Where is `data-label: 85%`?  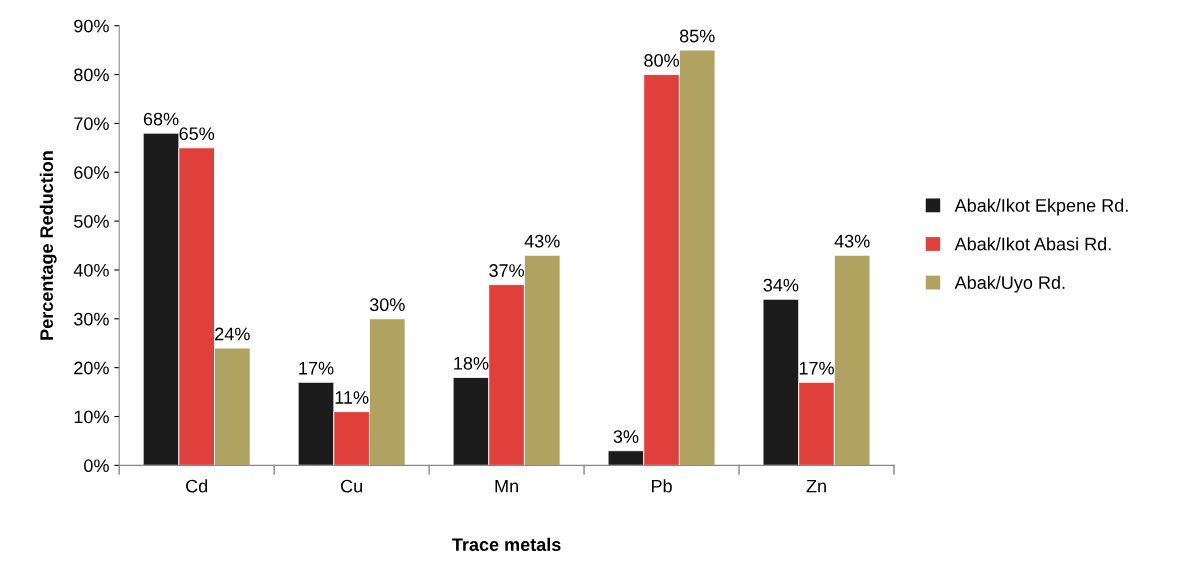
data-label: 85% is located at coordinates (697, 36).